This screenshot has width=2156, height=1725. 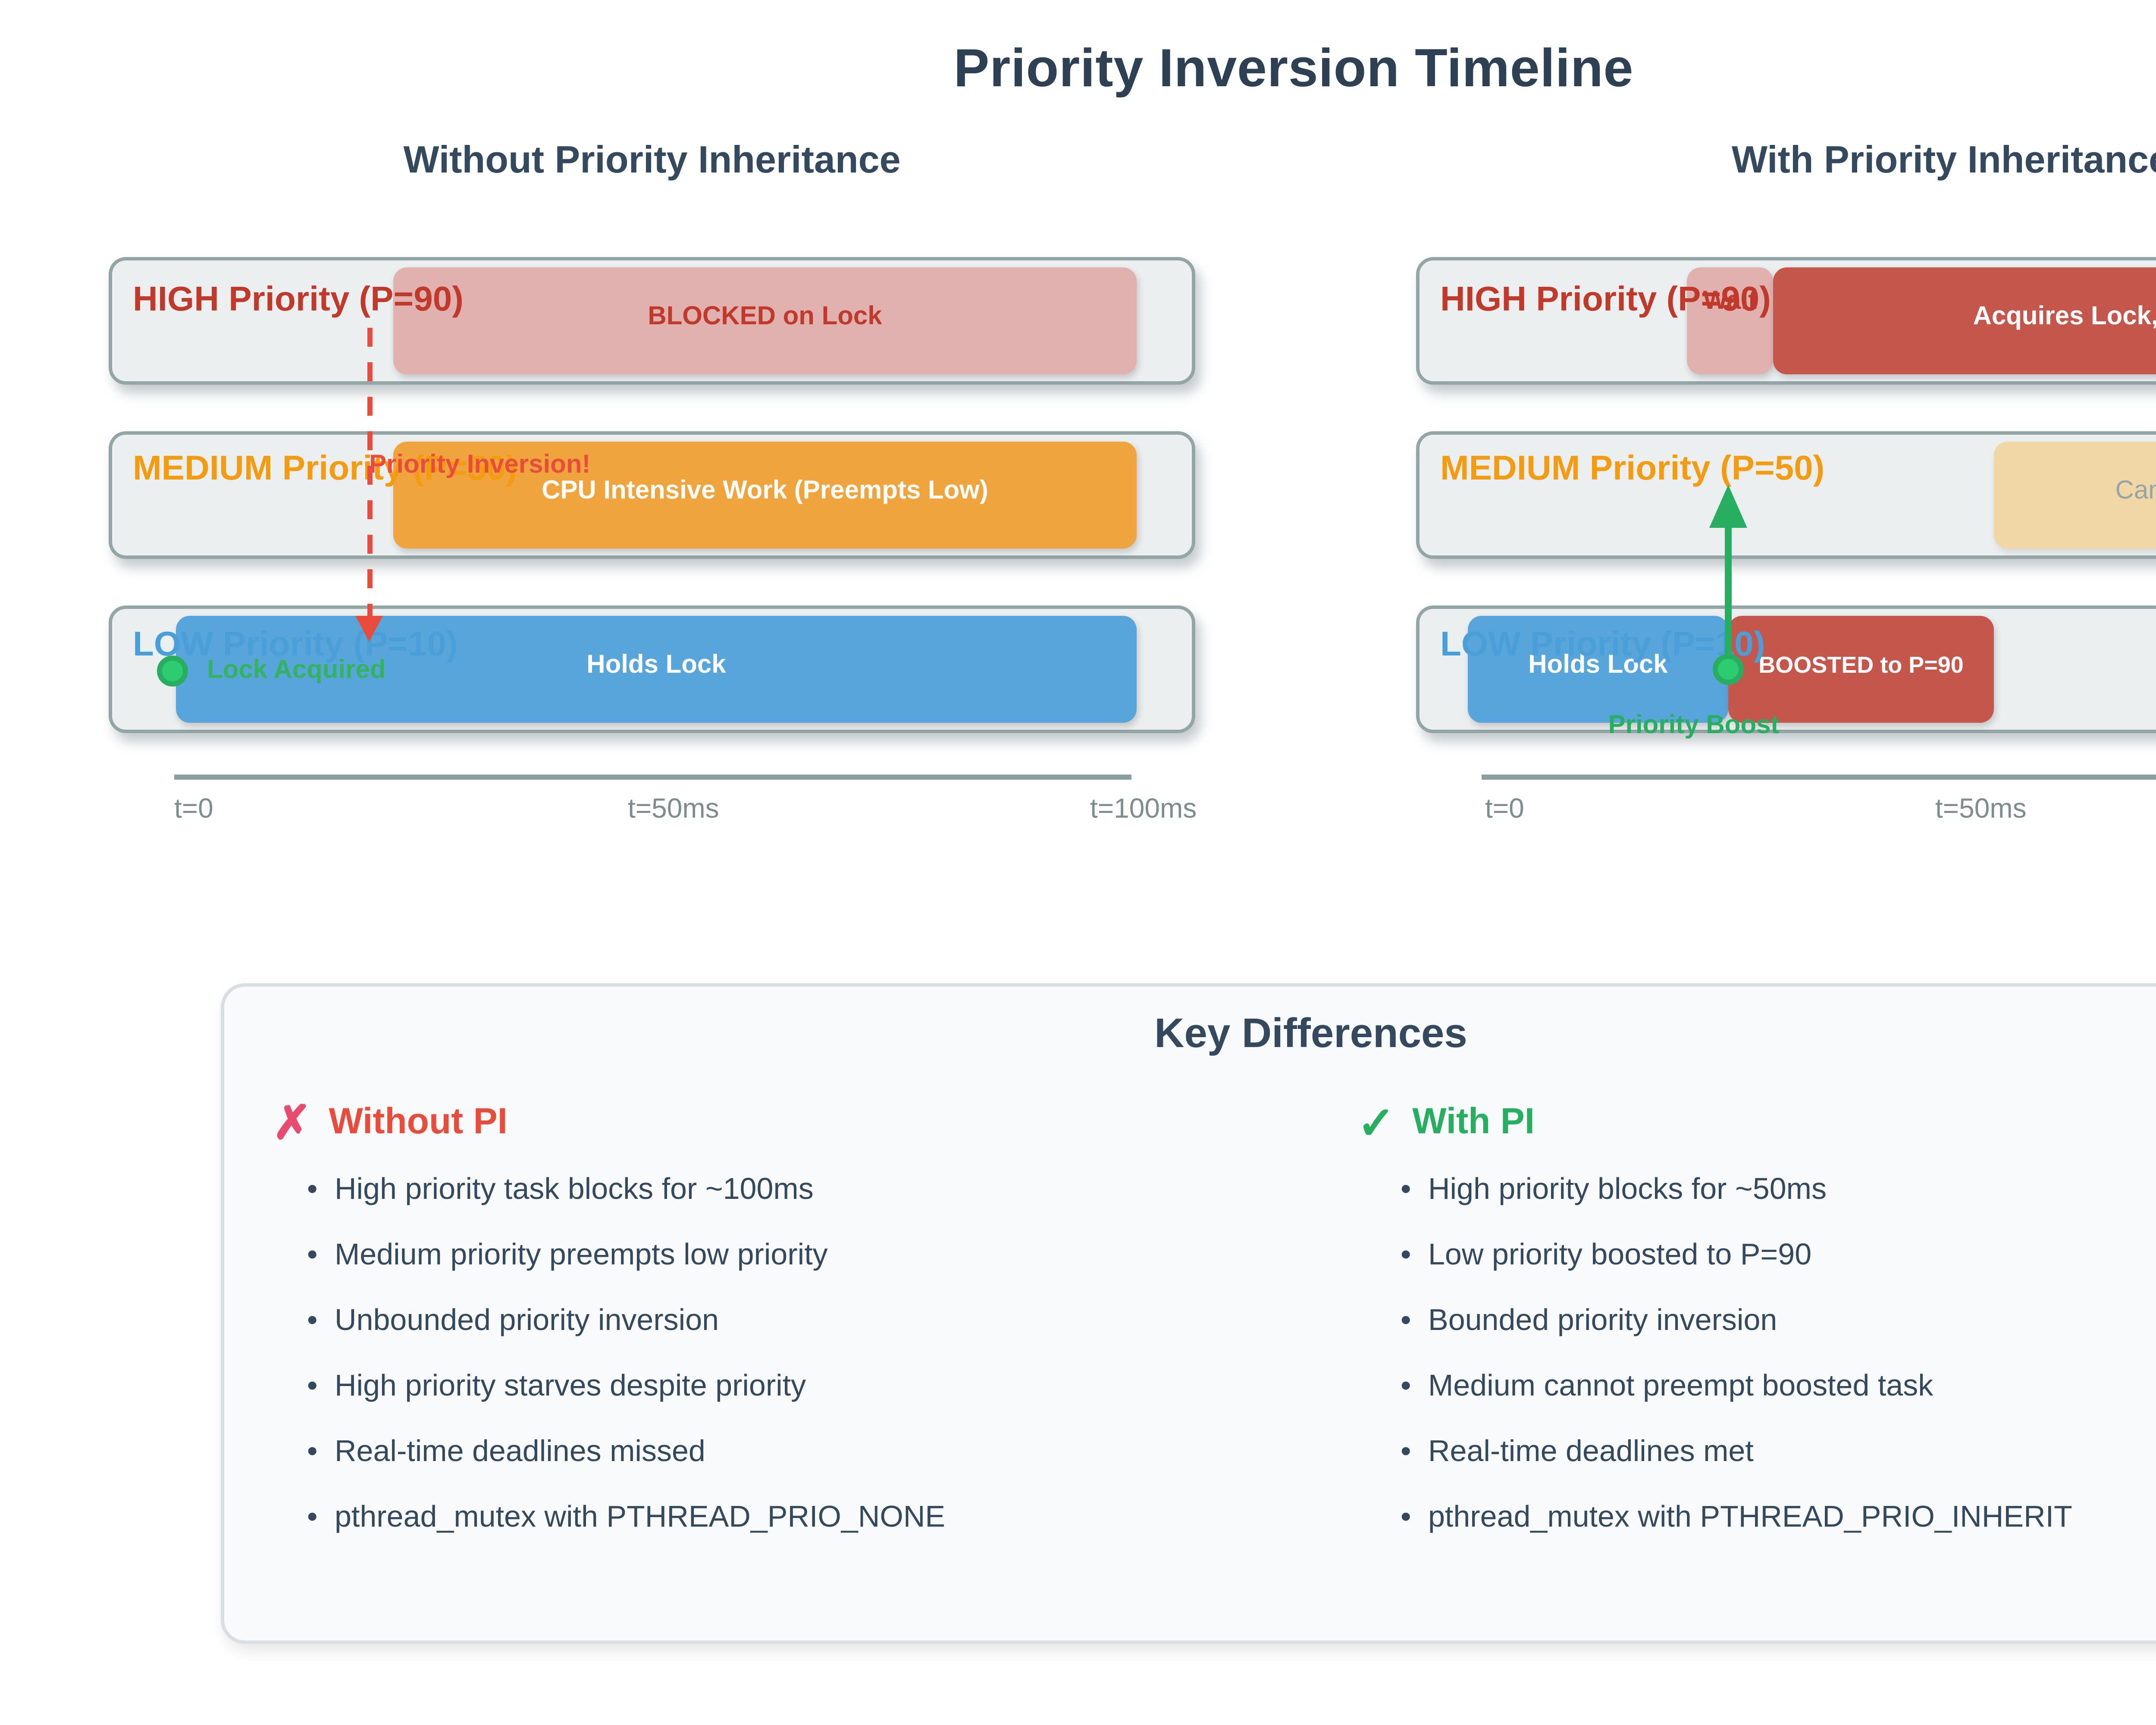 What do you see at coordinates (2064, 315) in the screenshot?
I see `bar-acquires-lock-runs-label: Acquires Lock, Runs` at bounding box center [2064, 315].